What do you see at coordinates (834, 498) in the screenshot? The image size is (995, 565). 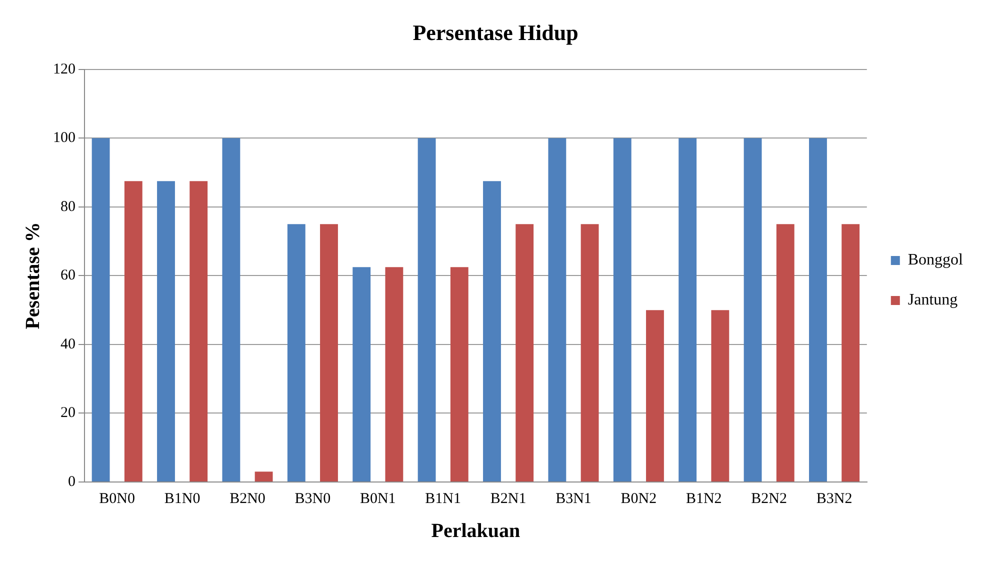 I see `x-tick-label: B3N2` at bounding box center [834, 498].